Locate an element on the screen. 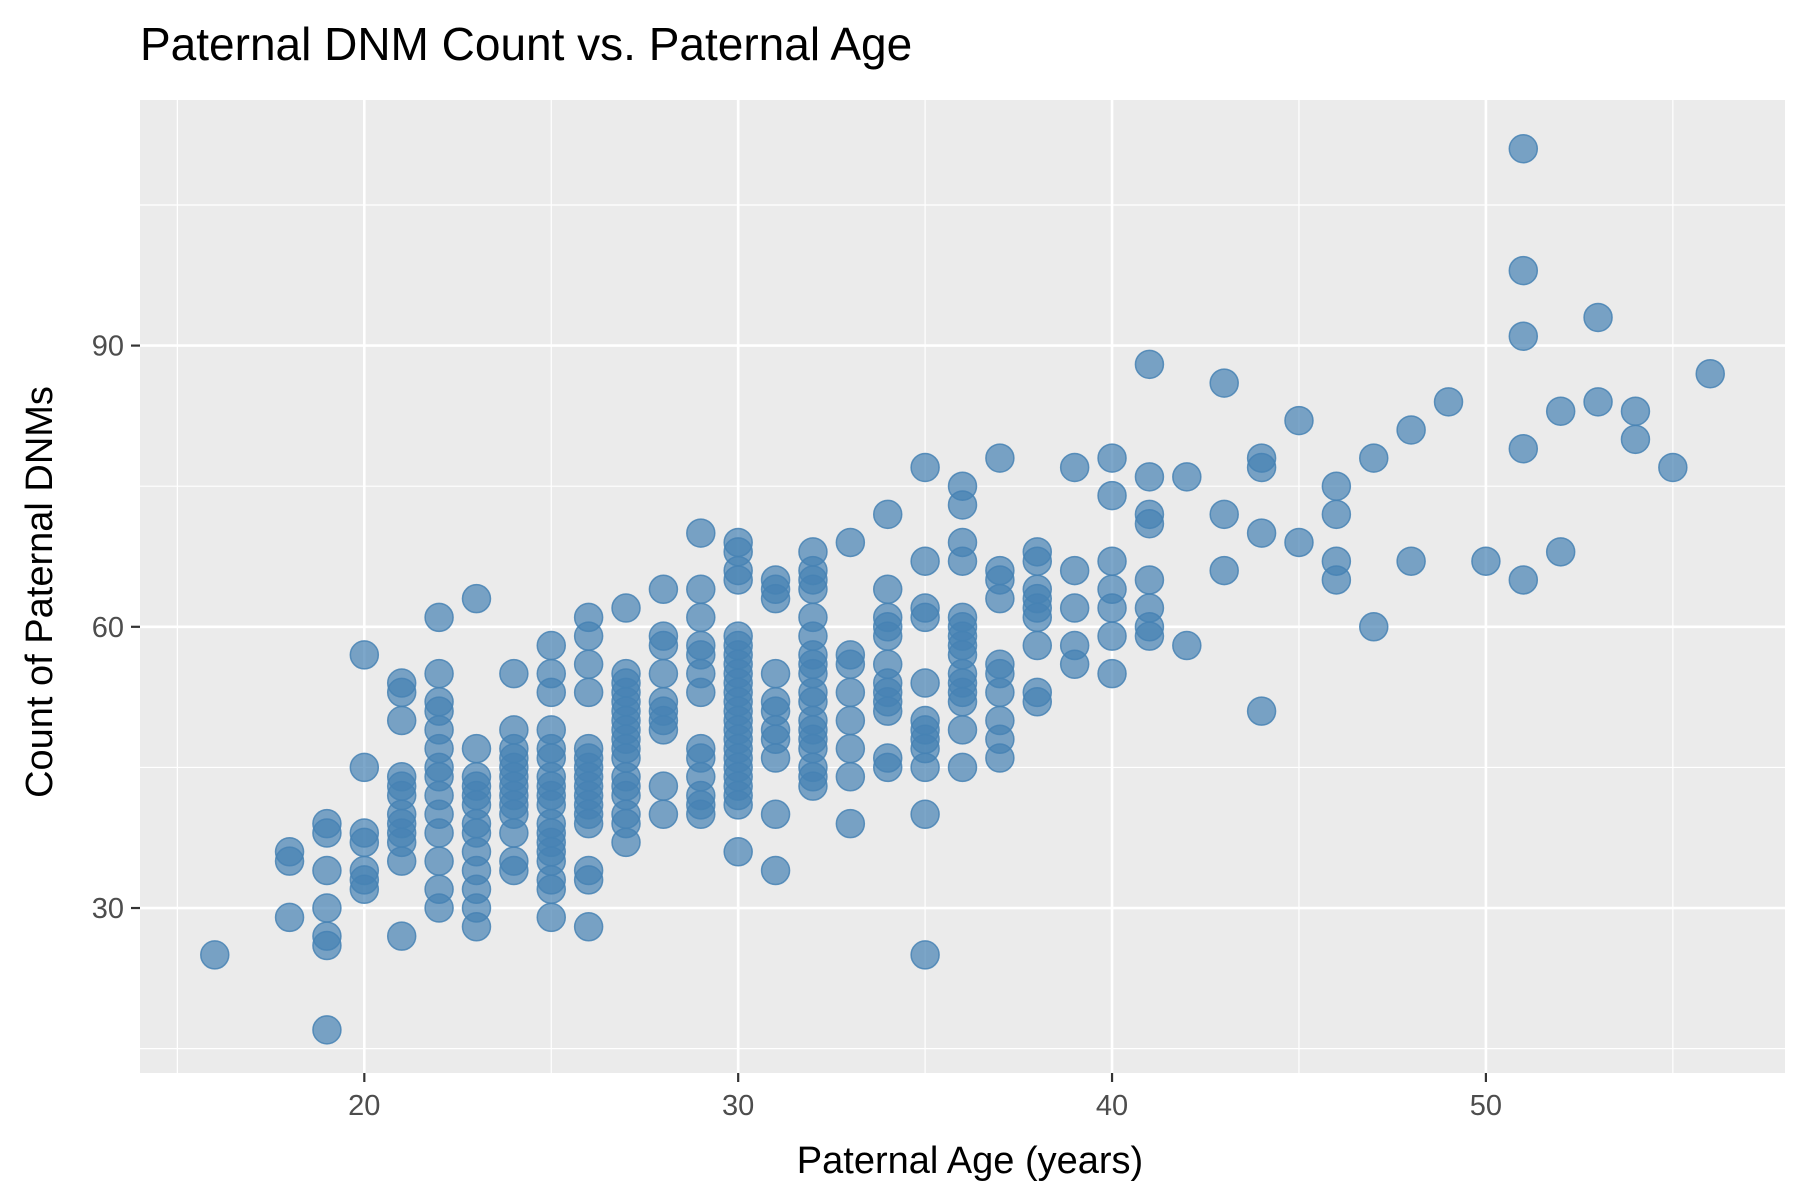 The height and width of the screenshot is (1200, 1800). y-tick-label: 30 is located at coordinates (108, 909).